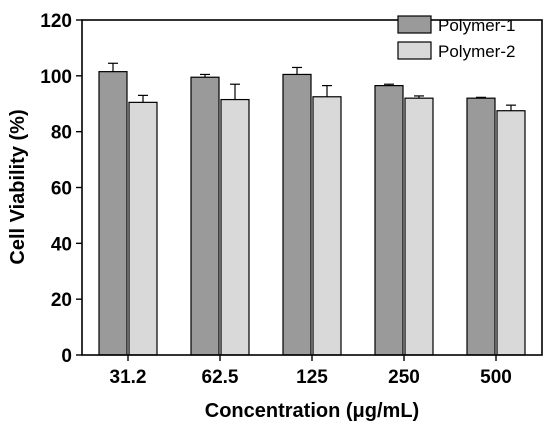 This screenshot has height=429, width=550. I want to click on x-tick-label-62.5: 62.5, so click(220, 377).